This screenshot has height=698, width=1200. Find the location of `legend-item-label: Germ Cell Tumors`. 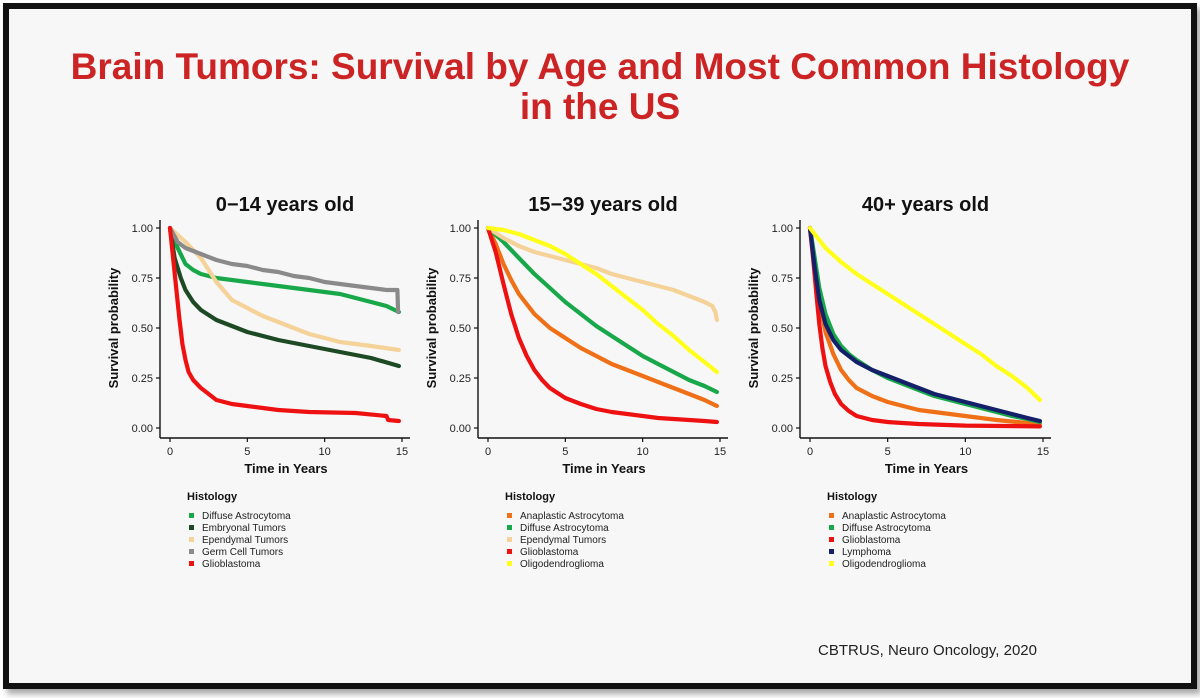

legend-item-label: Germ Cell Tumors is located at coordinates (242, 552).